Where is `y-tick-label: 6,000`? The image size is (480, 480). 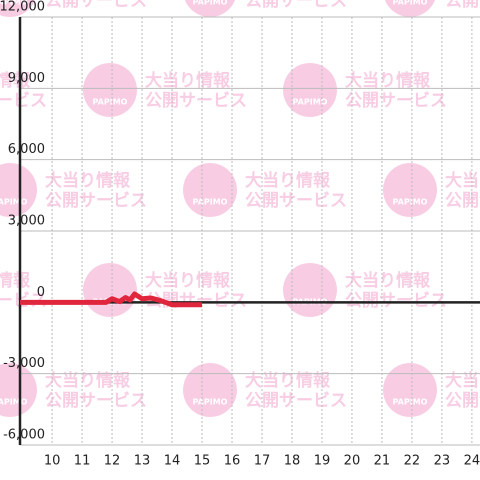
y-tick-label: 6,000 is located at coordinates (26, 149).